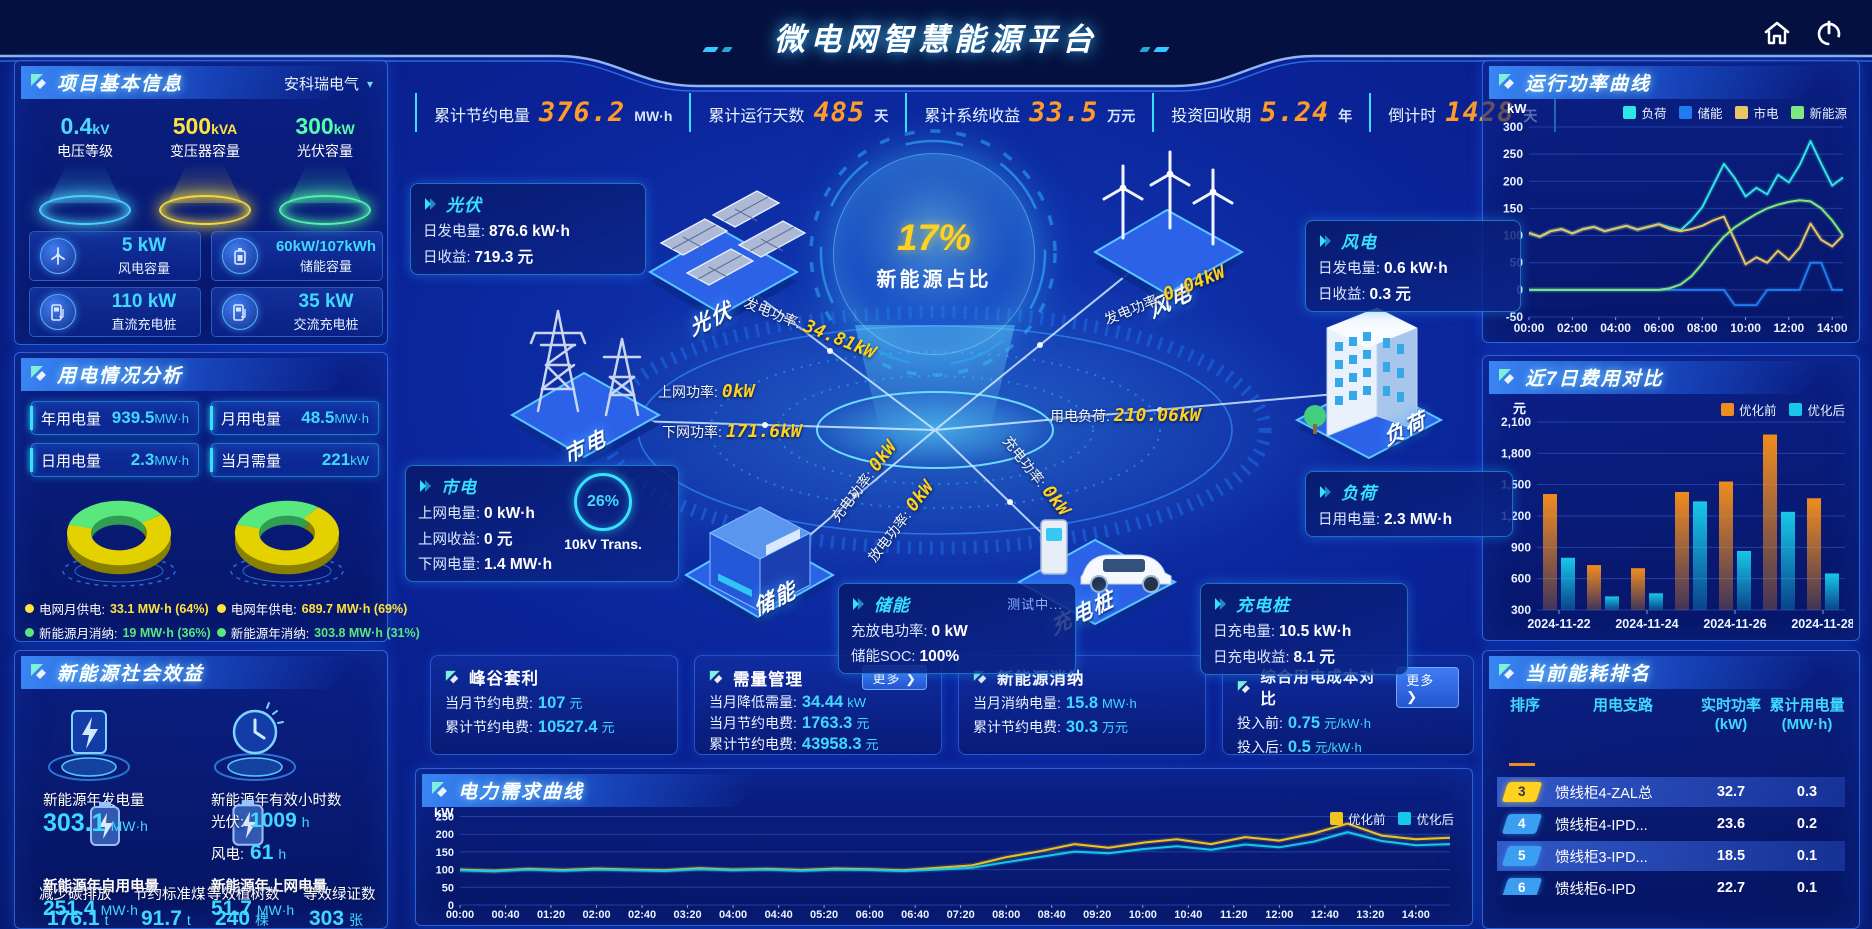 This screenshot has height=929, width=1872. What do you see at coordinates (552, 112) in the screenshot?
I see `kpi-saved-energy: 累计节约电量 376.2 MW·h` at bounding box center [552, 112].